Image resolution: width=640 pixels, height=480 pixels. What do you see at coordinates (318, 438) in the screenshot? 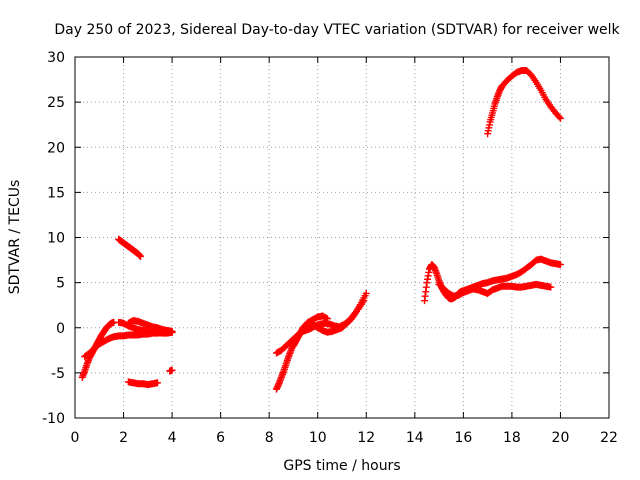
I see `x-tick-label: 10` at bounding box center [318, 438].